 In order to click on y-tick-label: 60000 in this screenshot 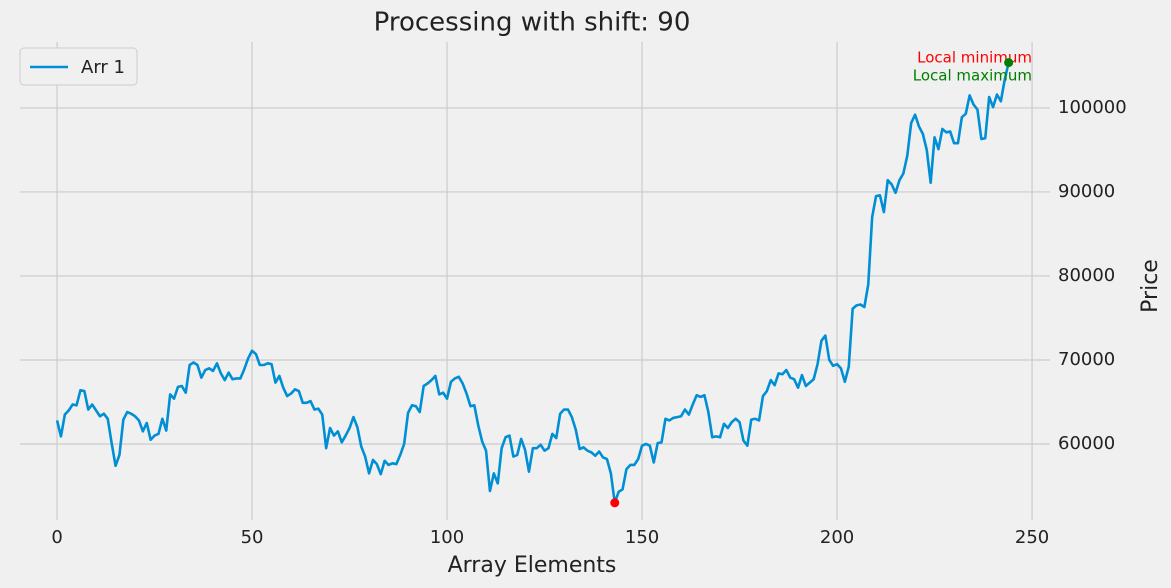, I will do `click(1086, 443)`.